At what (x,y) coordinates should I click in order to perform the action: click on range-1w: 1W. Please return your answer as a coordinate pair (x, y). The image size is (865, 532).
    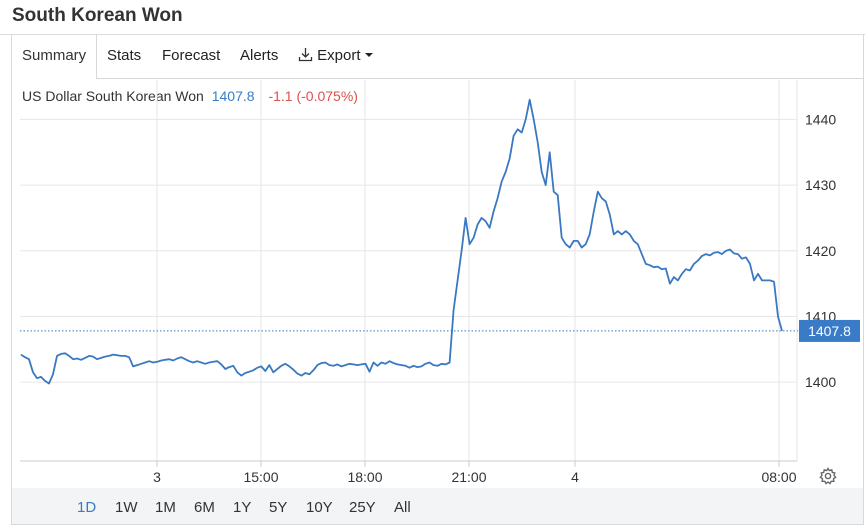
    Looking at the image, I should click on (126, 507).